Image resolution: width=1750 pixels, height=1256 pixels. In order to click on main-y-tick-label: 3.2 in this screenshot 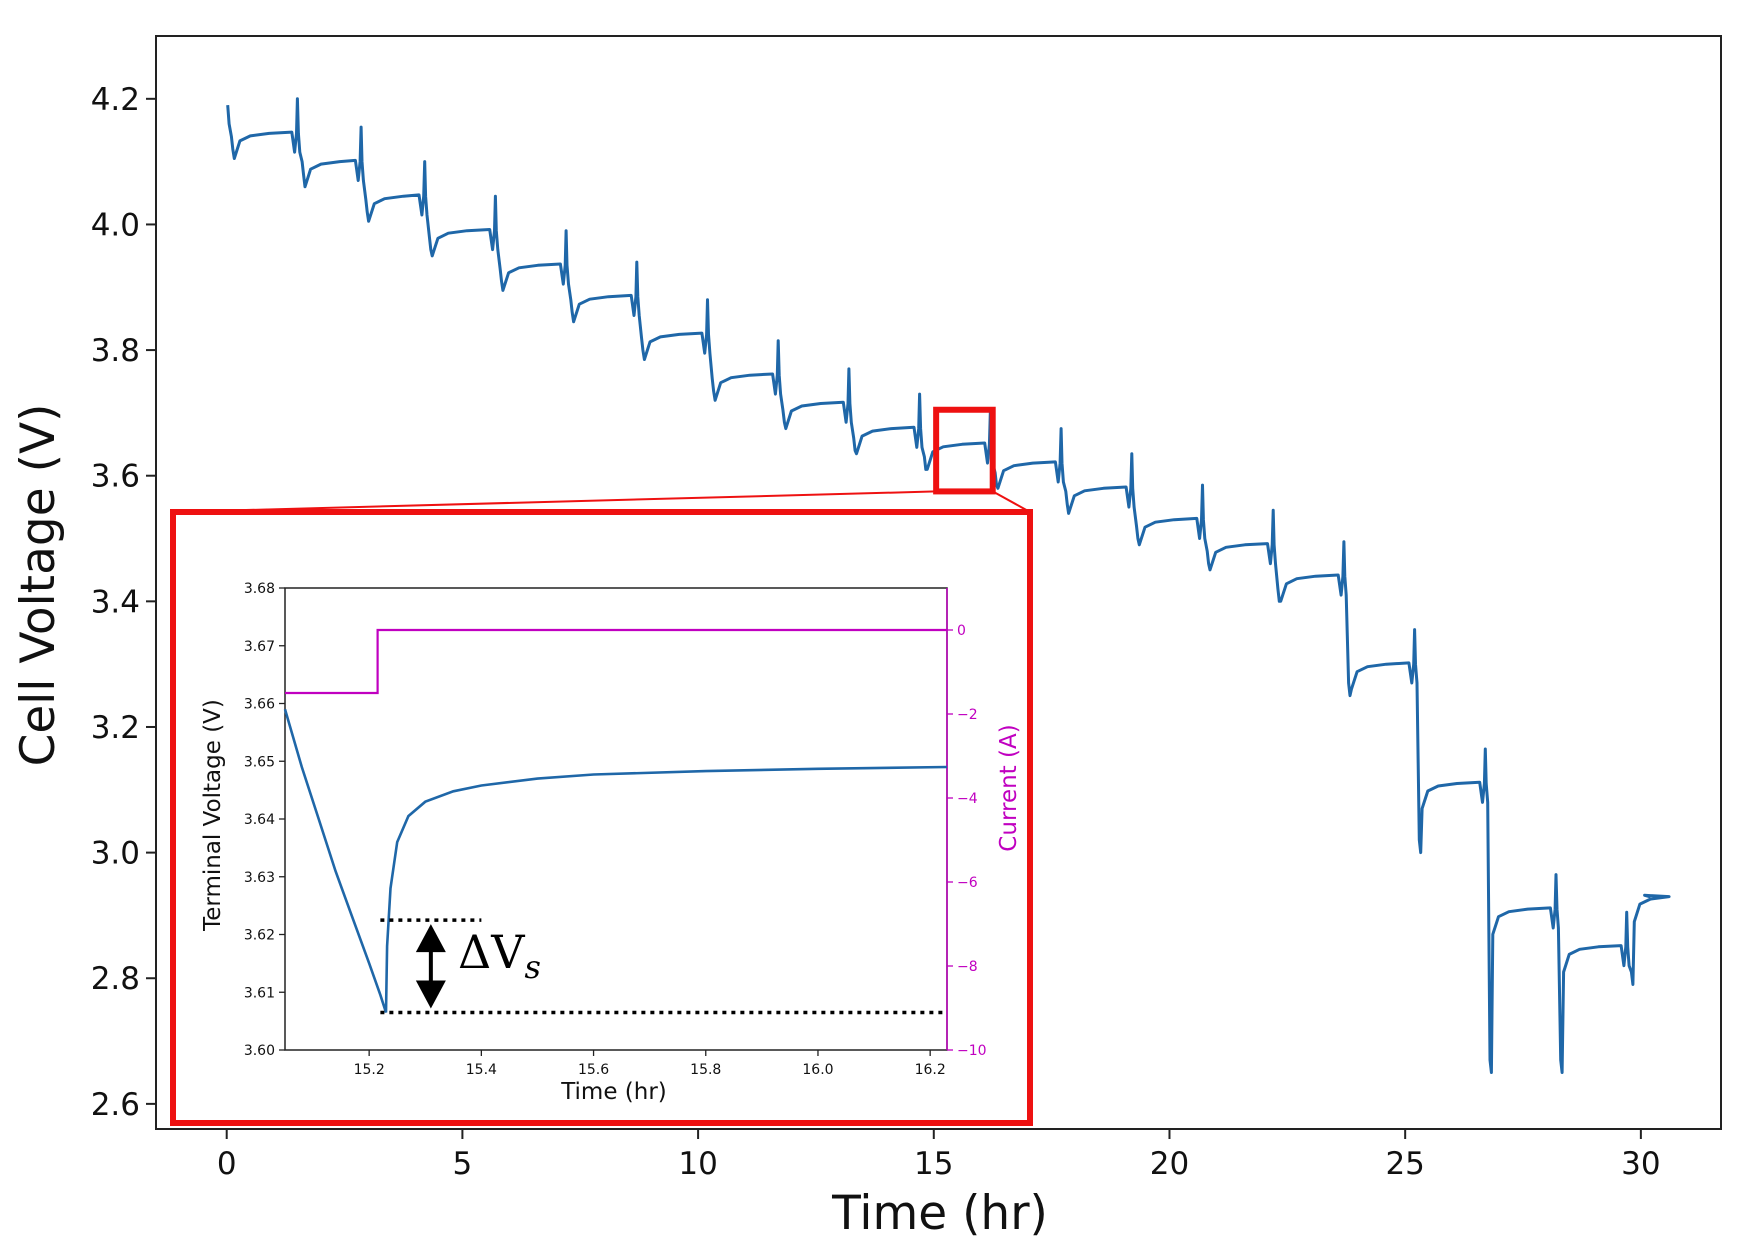, I will do `click(115, 728)`.